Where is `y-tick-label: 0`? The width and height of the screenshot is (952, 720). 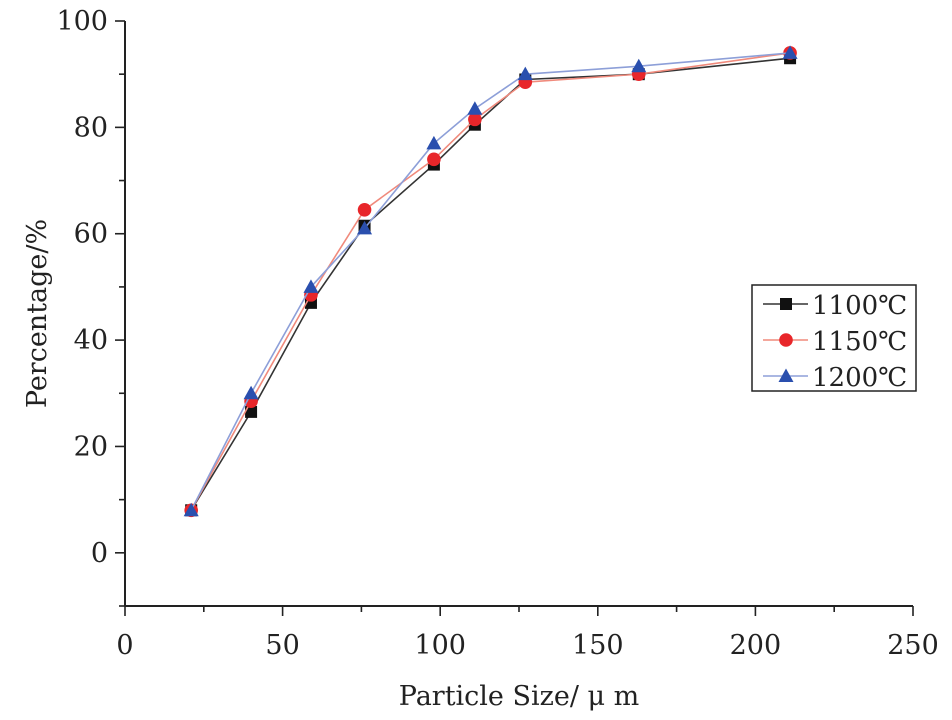 y-tick-label: 0 is located at coordinates (99, 553).